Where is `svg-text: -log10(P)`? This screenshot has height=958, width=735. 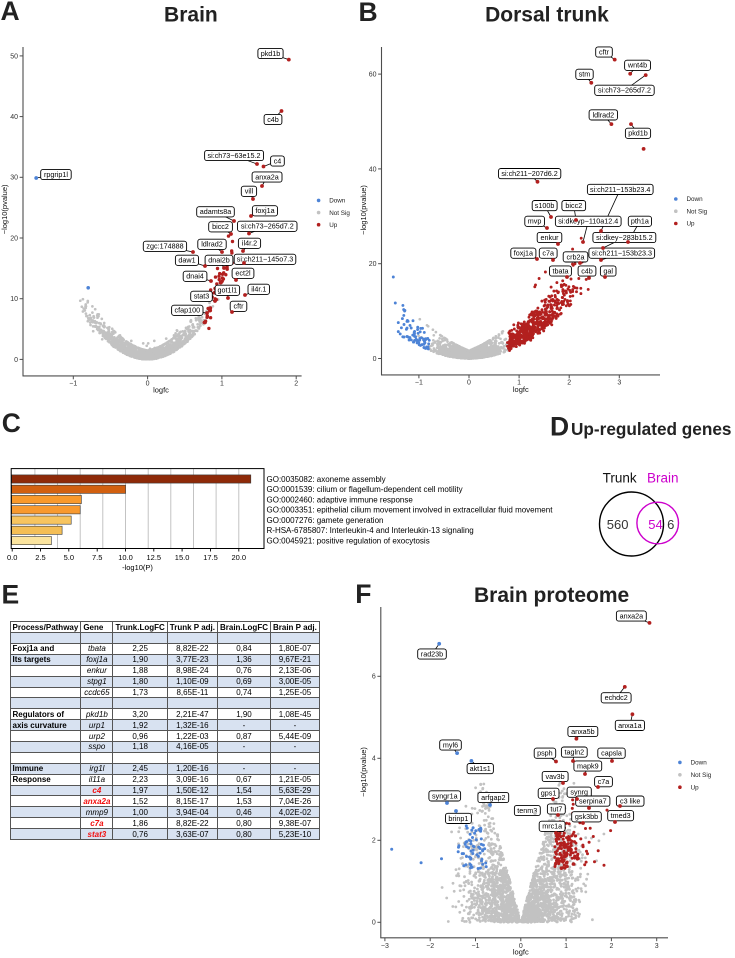
svg-text: -log10(P) is located at coordinates (137, 567).